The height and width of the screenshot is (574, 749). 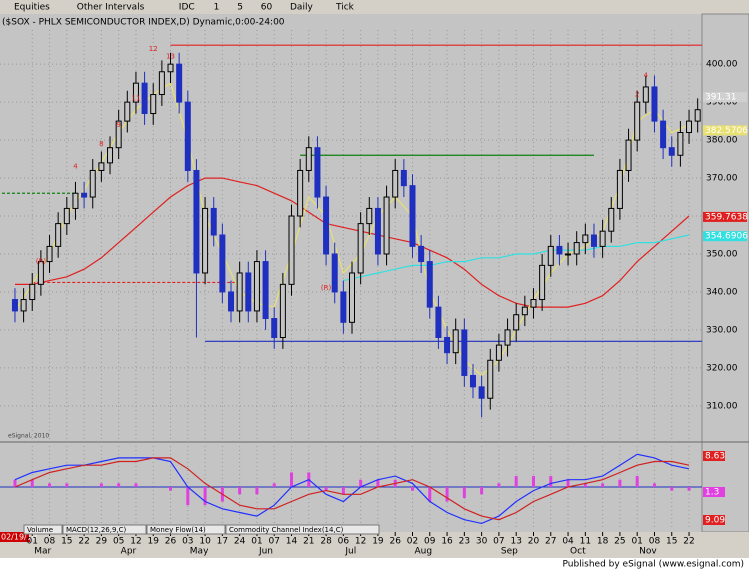 I want to click on month-label: Apr, so click(x=129, y=552).